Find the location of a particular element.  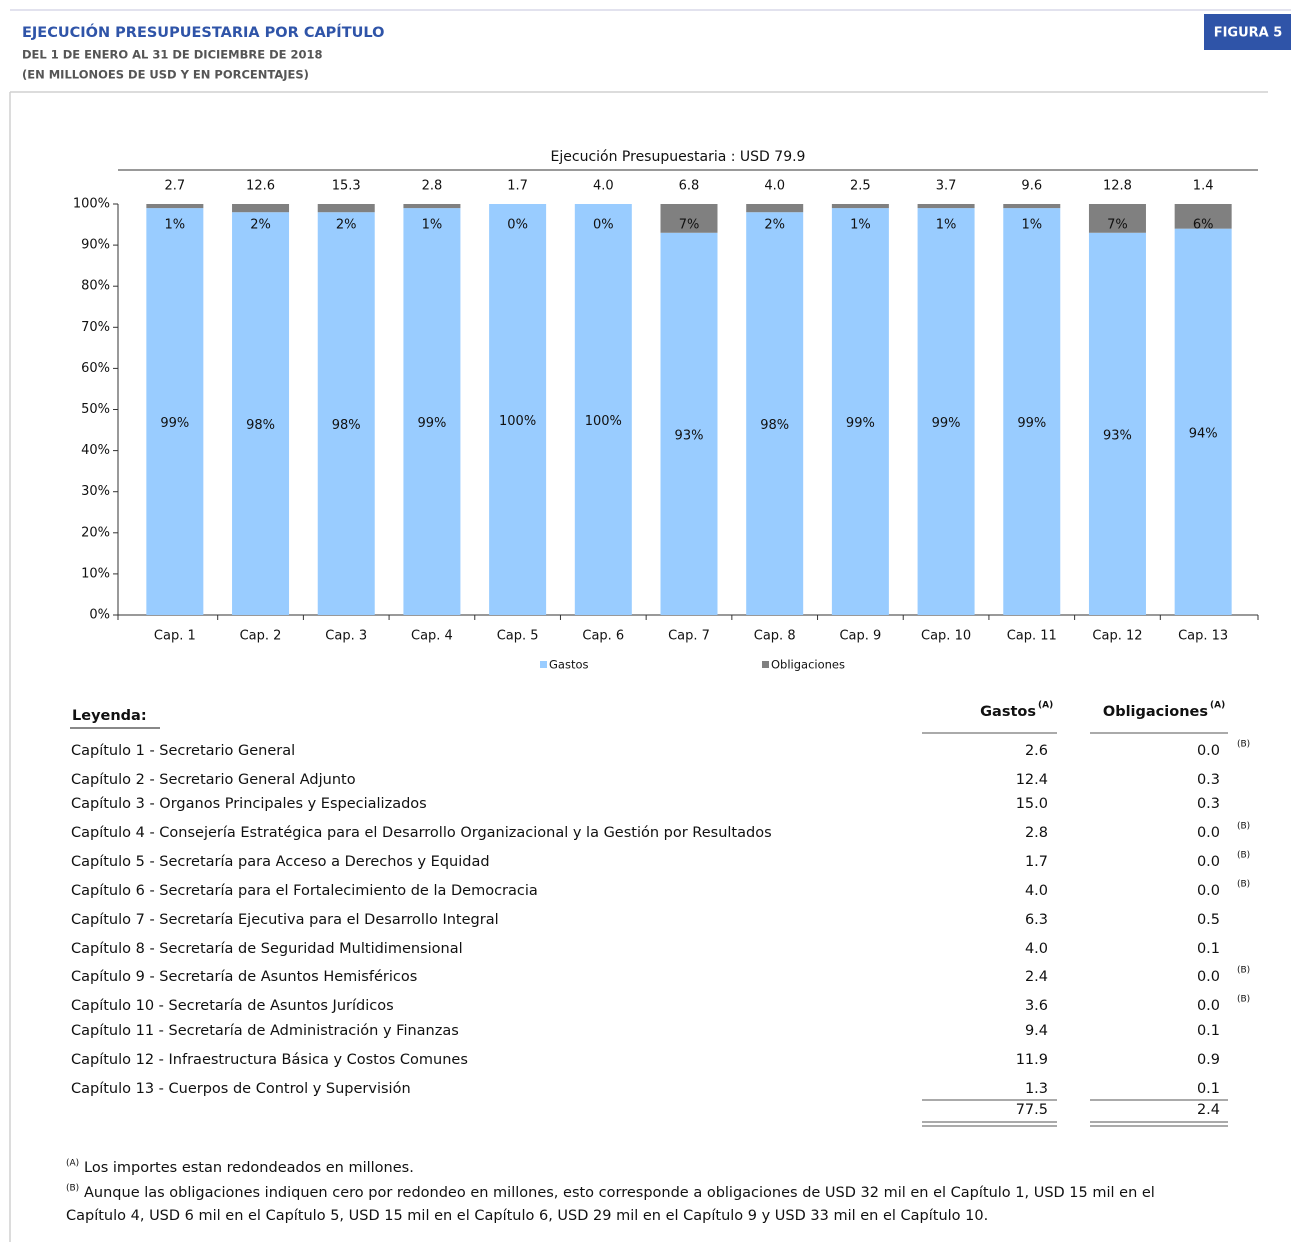

data-label: 98% is located at coordinates (260, 425).